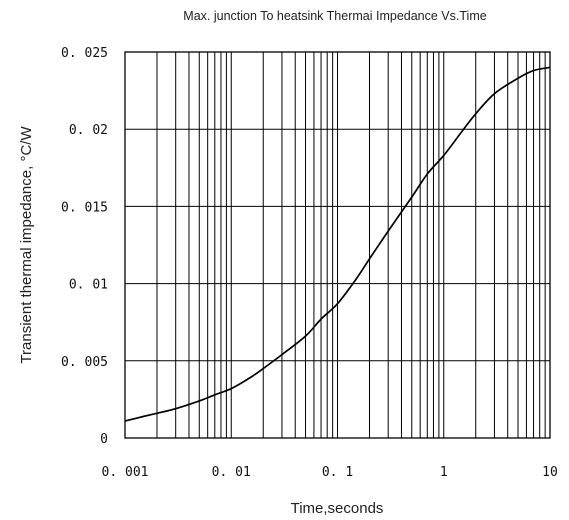  What do you see at coordinates (84, 362) in the screenshot?
I see `y-tick-label: 0. 005` at bounding box center [84, 362].